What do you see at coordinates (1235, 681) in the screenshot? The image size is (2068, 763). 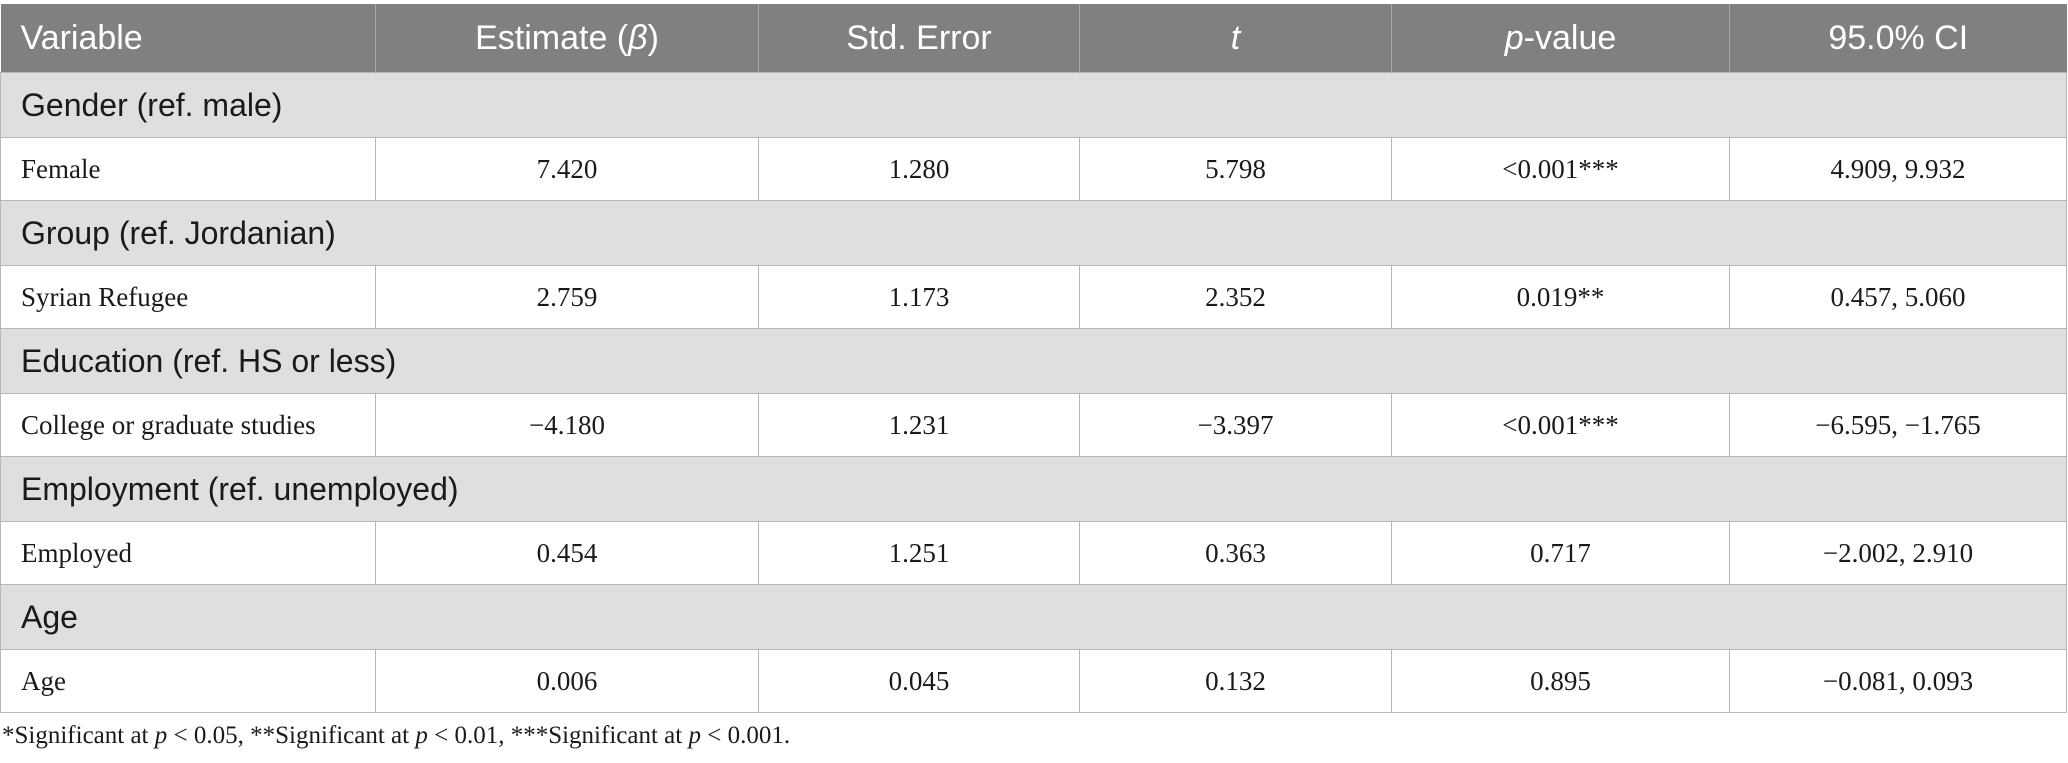 I see `cell-t: 0.132` at bounding box center [1235, 681].